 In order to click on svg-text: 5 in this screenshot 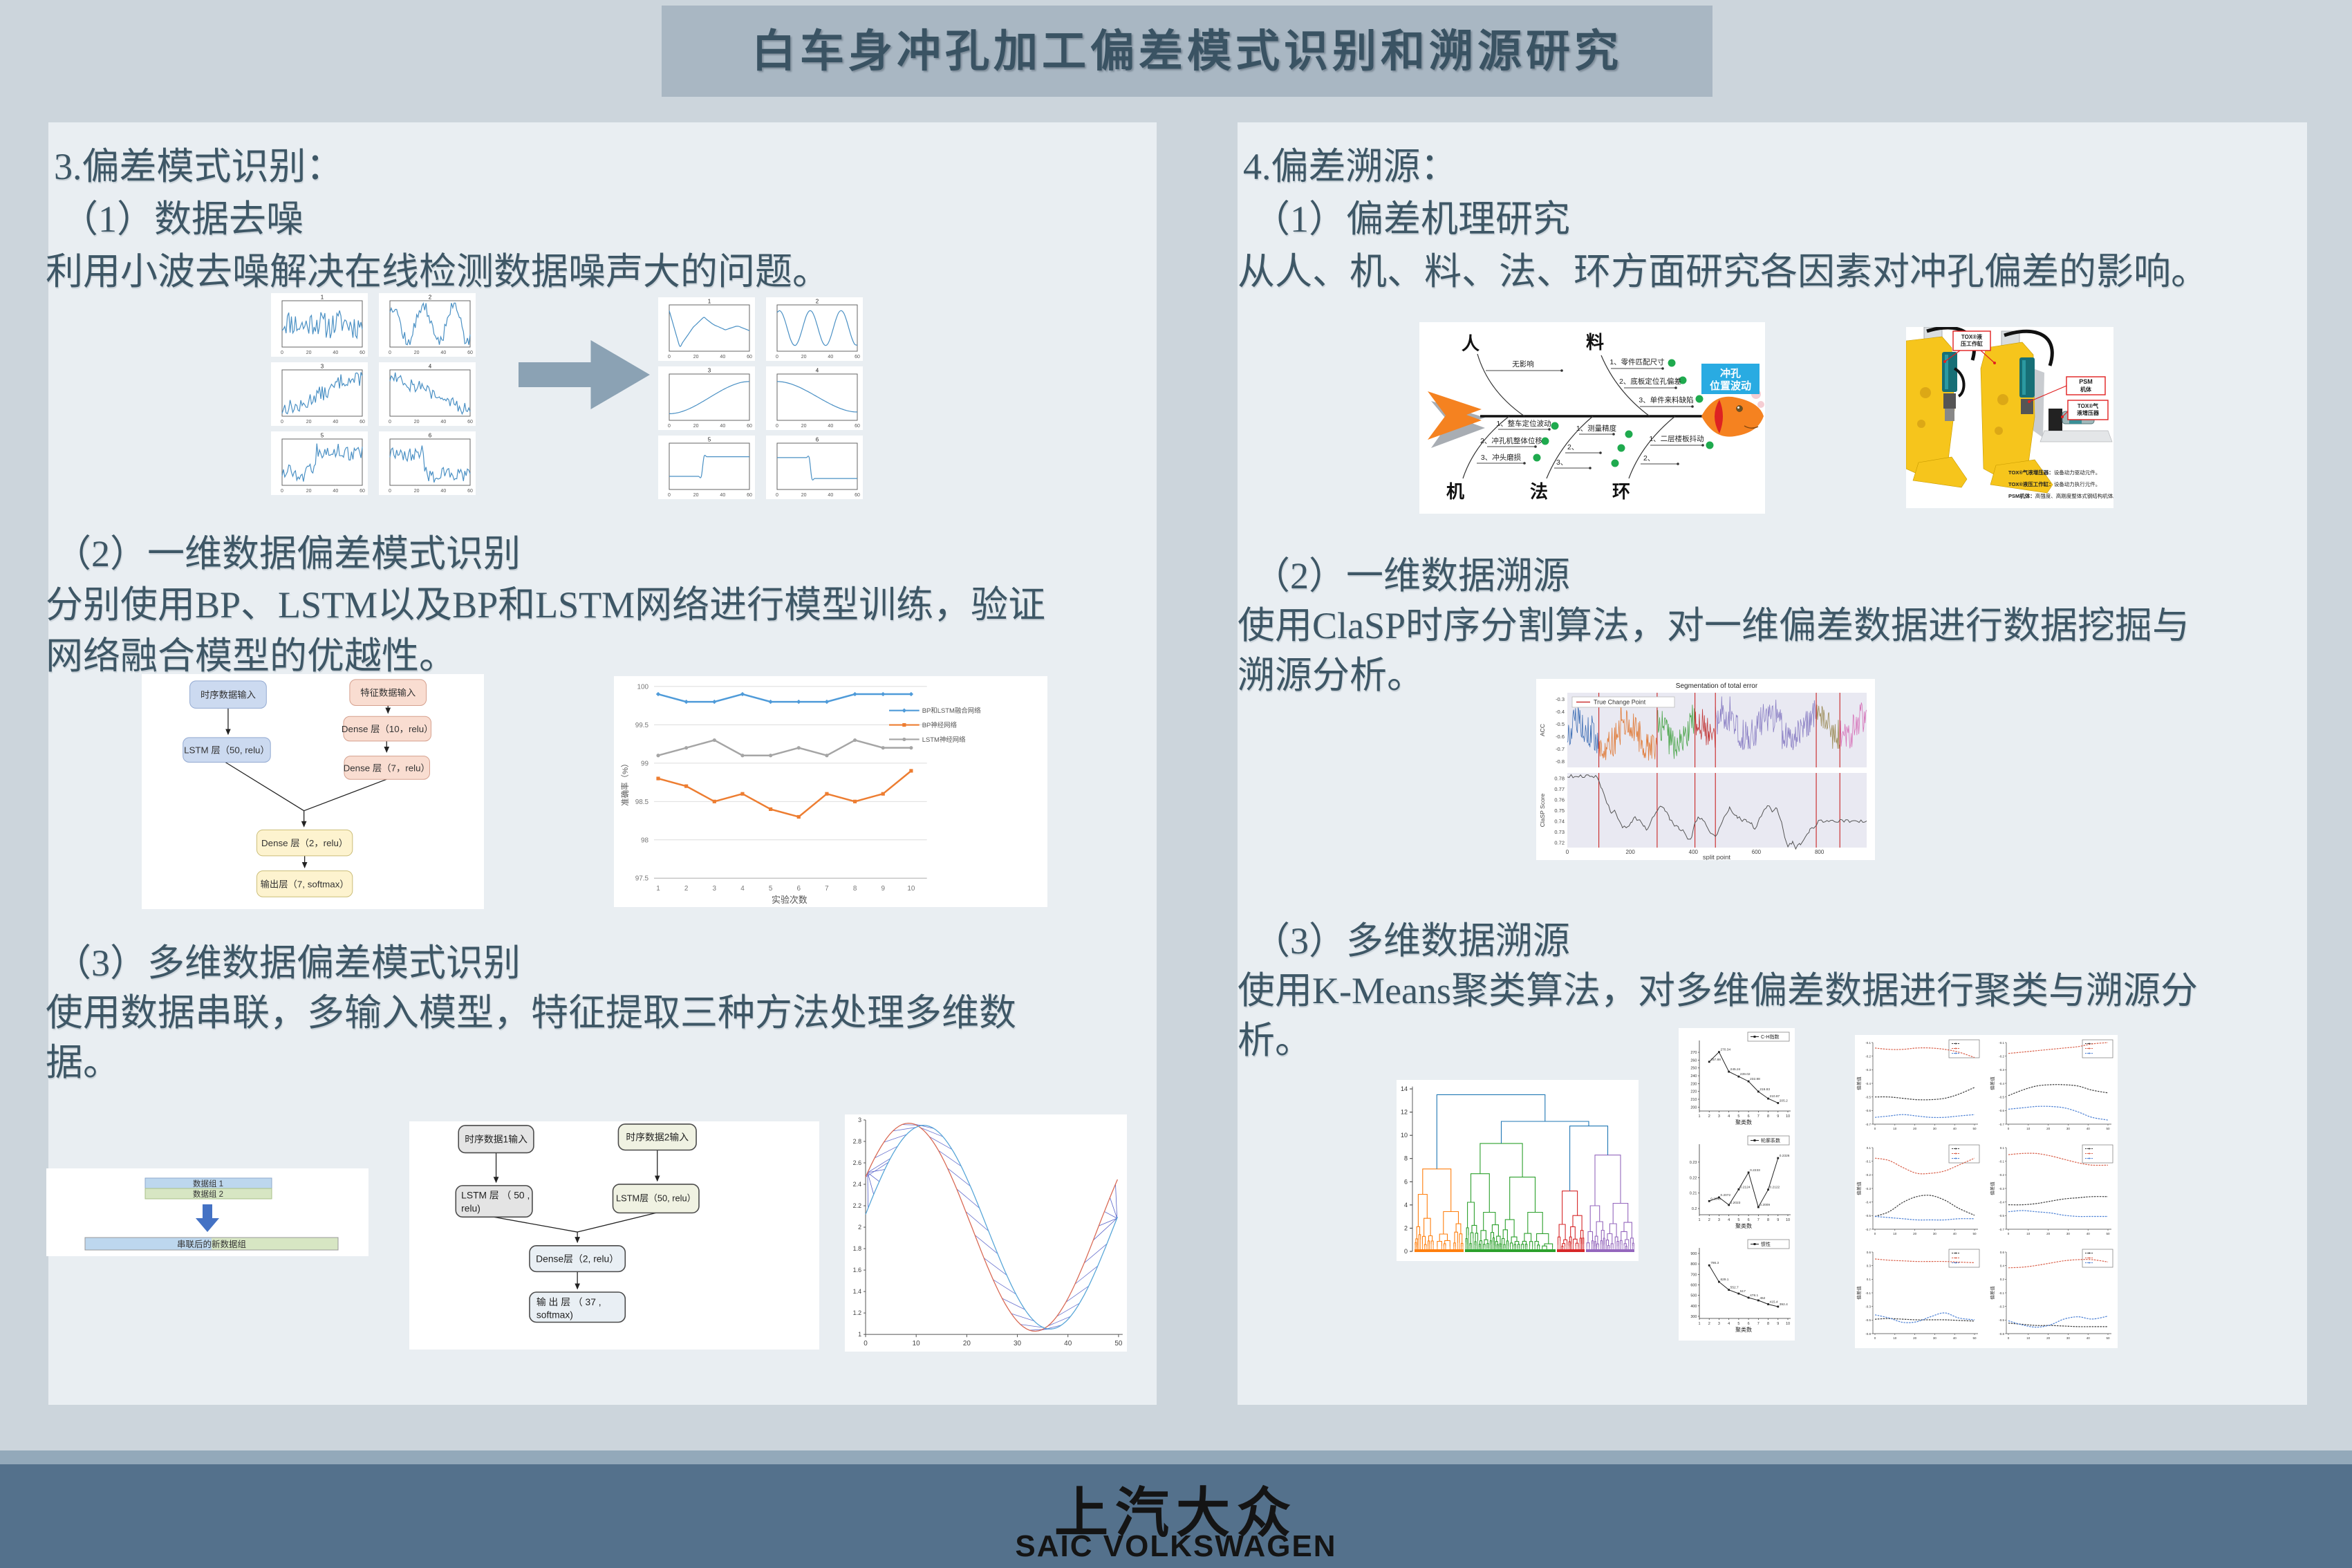, I will do `click(322, 436)`.